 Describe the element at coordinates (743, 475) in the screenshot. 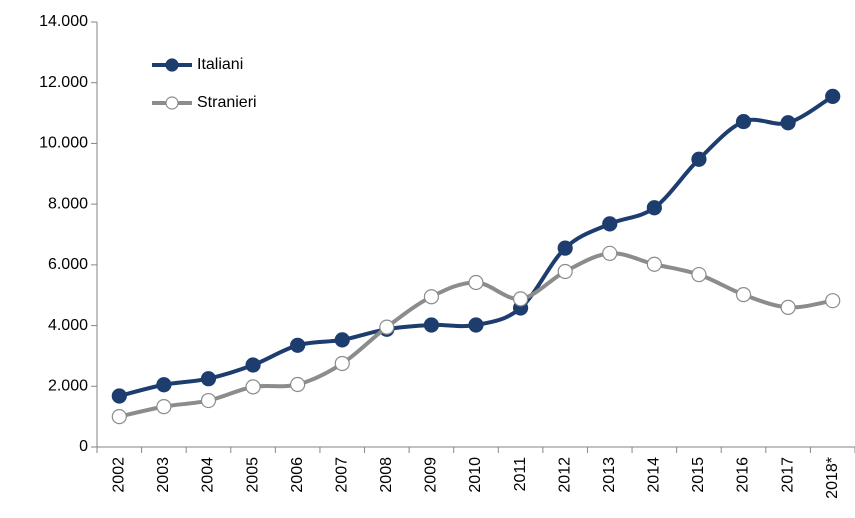

I see `x-tick-label: 2016` at that location.